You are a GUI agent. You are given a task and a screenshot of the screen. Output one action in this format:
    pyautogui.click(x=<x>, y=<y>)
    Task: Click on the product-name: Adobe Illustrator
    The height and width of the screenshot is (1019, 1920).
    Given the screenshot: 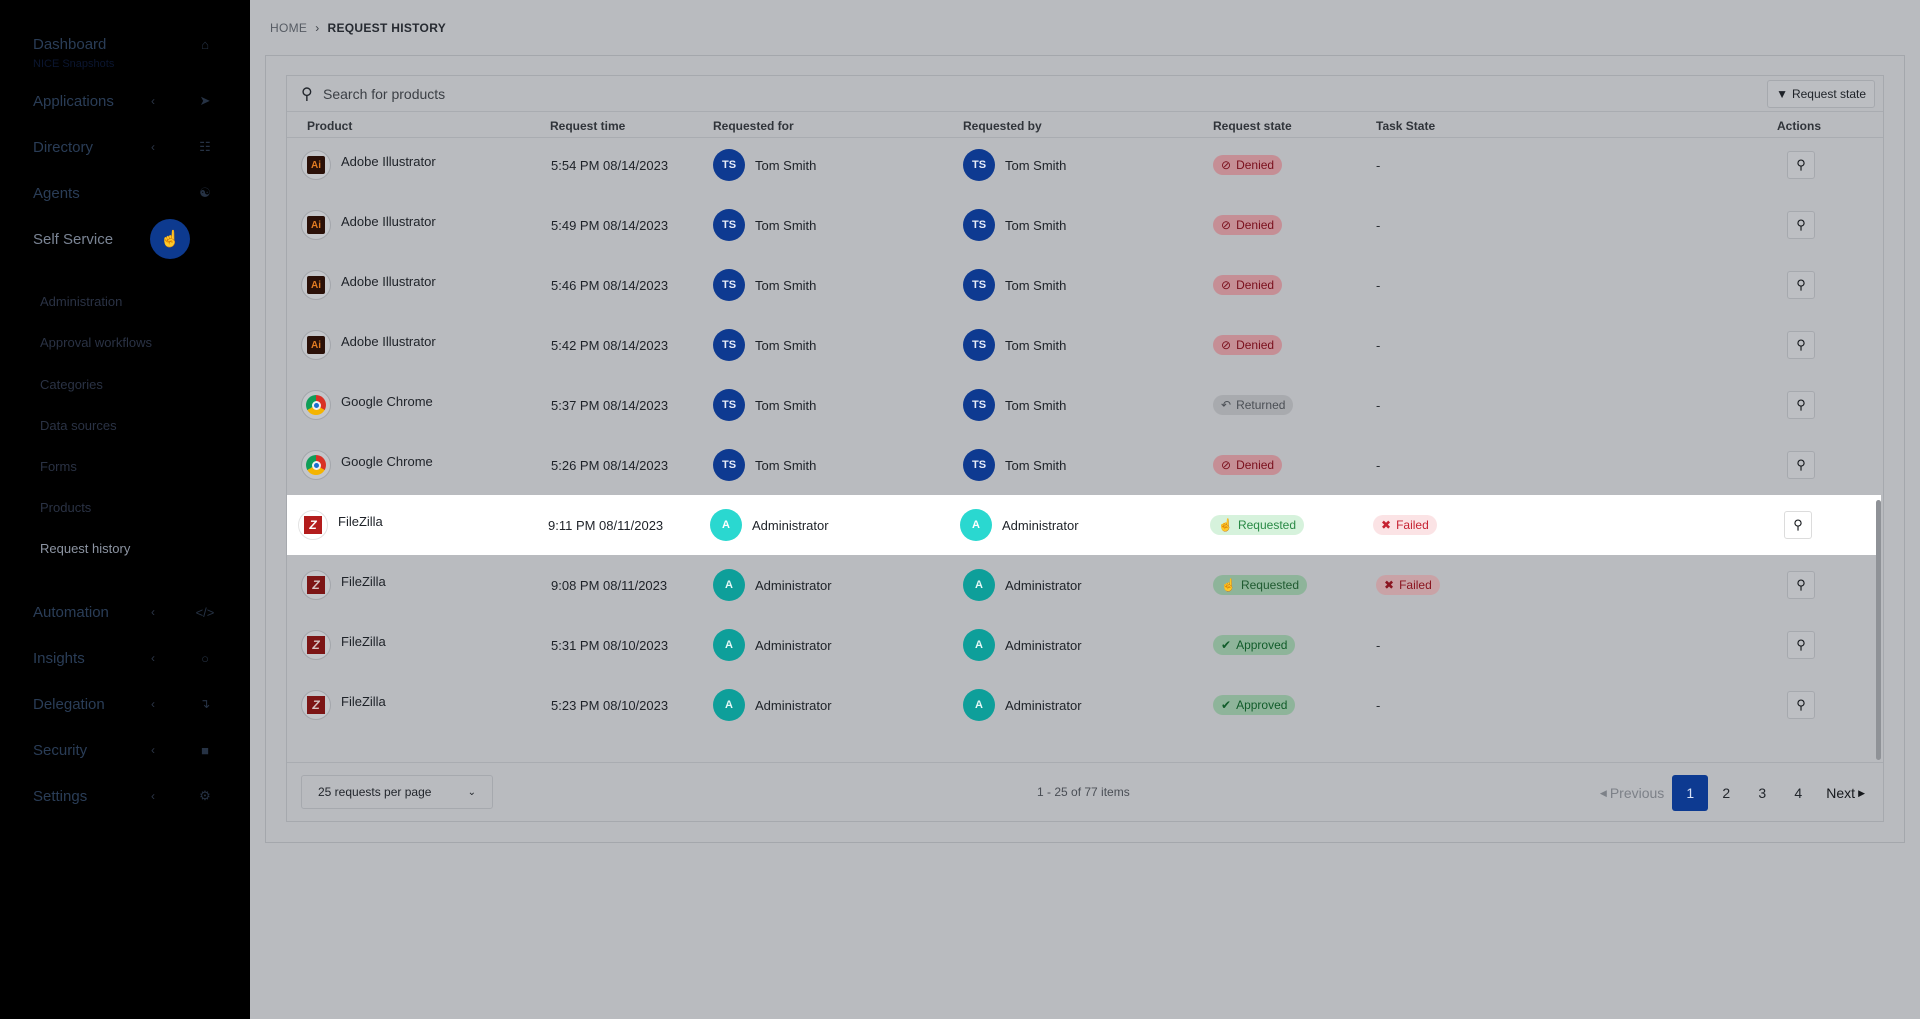 What is the action you would take?
    pyautogui.click(x=388, y=281)
    